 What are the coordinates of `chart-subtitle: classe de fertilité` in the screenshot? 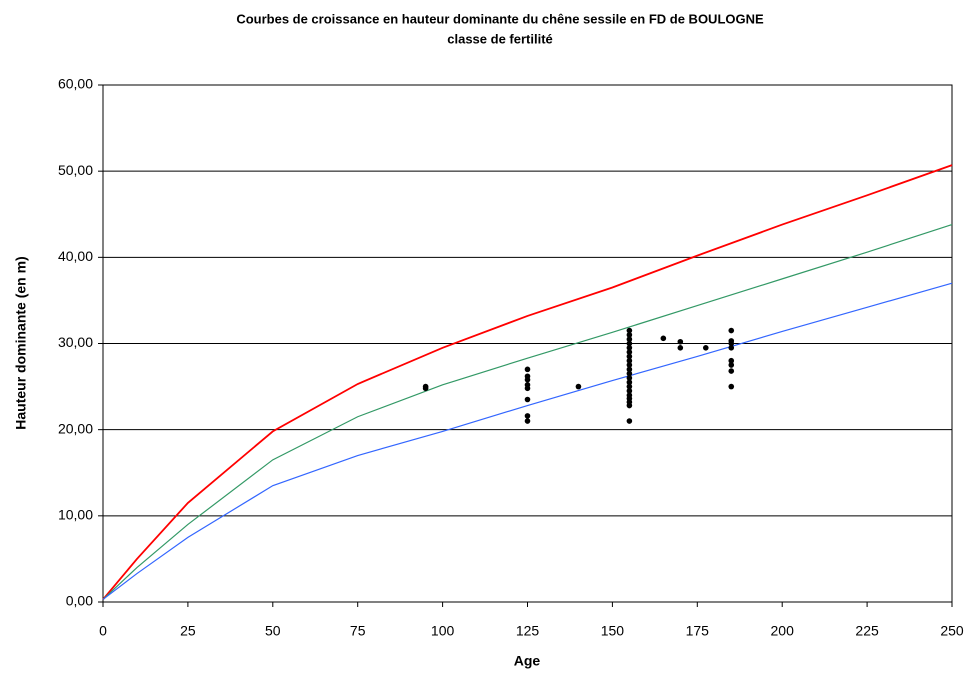 It's located at (500, 38).